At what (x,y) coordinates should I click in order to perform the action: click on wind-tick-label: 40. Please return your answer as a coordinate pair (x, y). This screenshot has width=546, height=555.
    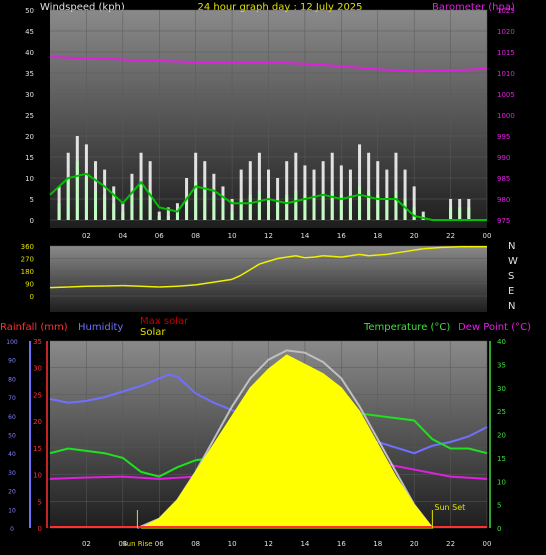
    Looking at the image, I should click on (29, 53).